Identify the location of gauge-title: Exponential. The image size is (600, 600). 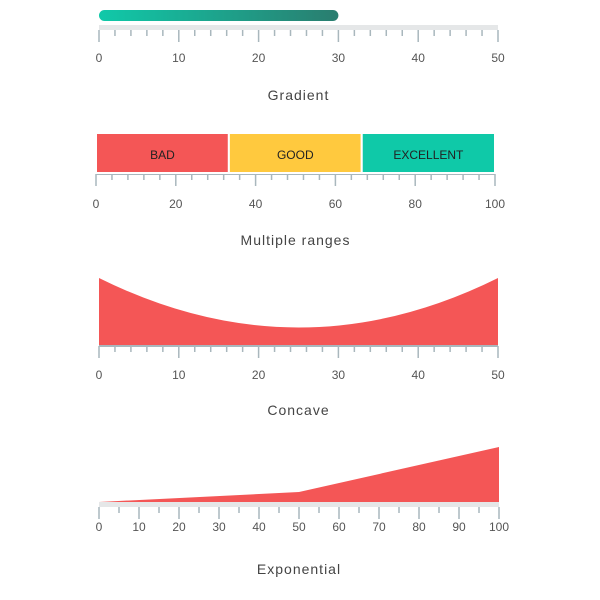
(299, 569).